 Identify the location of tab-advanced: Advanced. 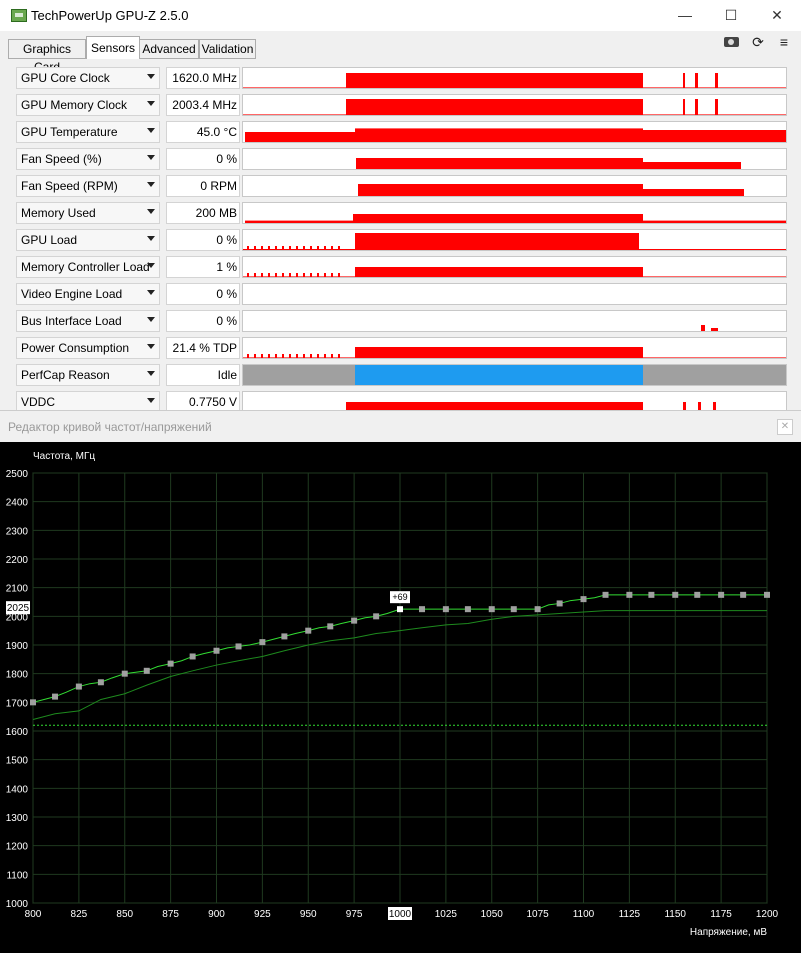
(169, 49).